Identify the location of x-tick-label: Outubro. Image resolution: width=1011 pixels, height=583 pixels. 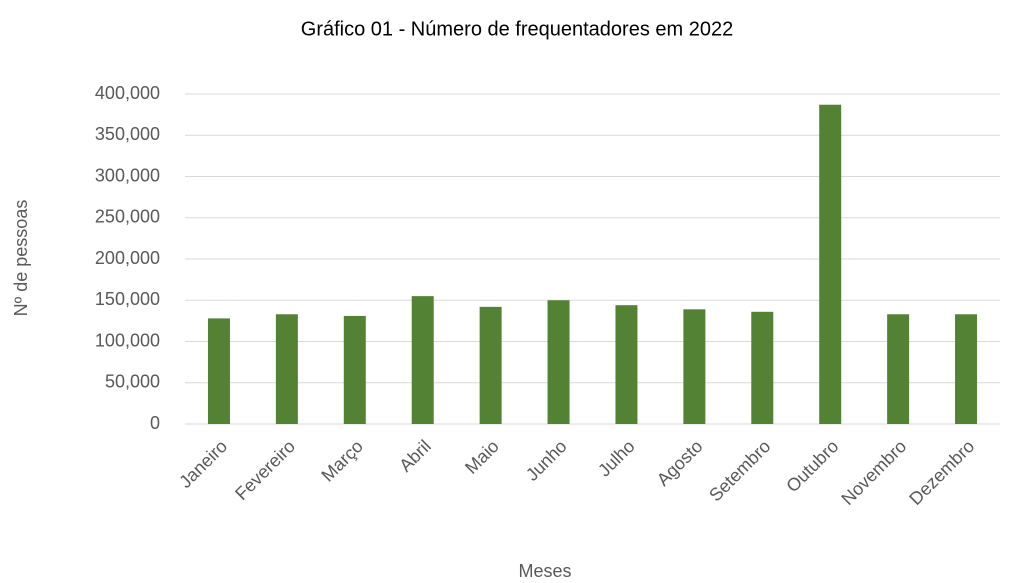
(812, 466).